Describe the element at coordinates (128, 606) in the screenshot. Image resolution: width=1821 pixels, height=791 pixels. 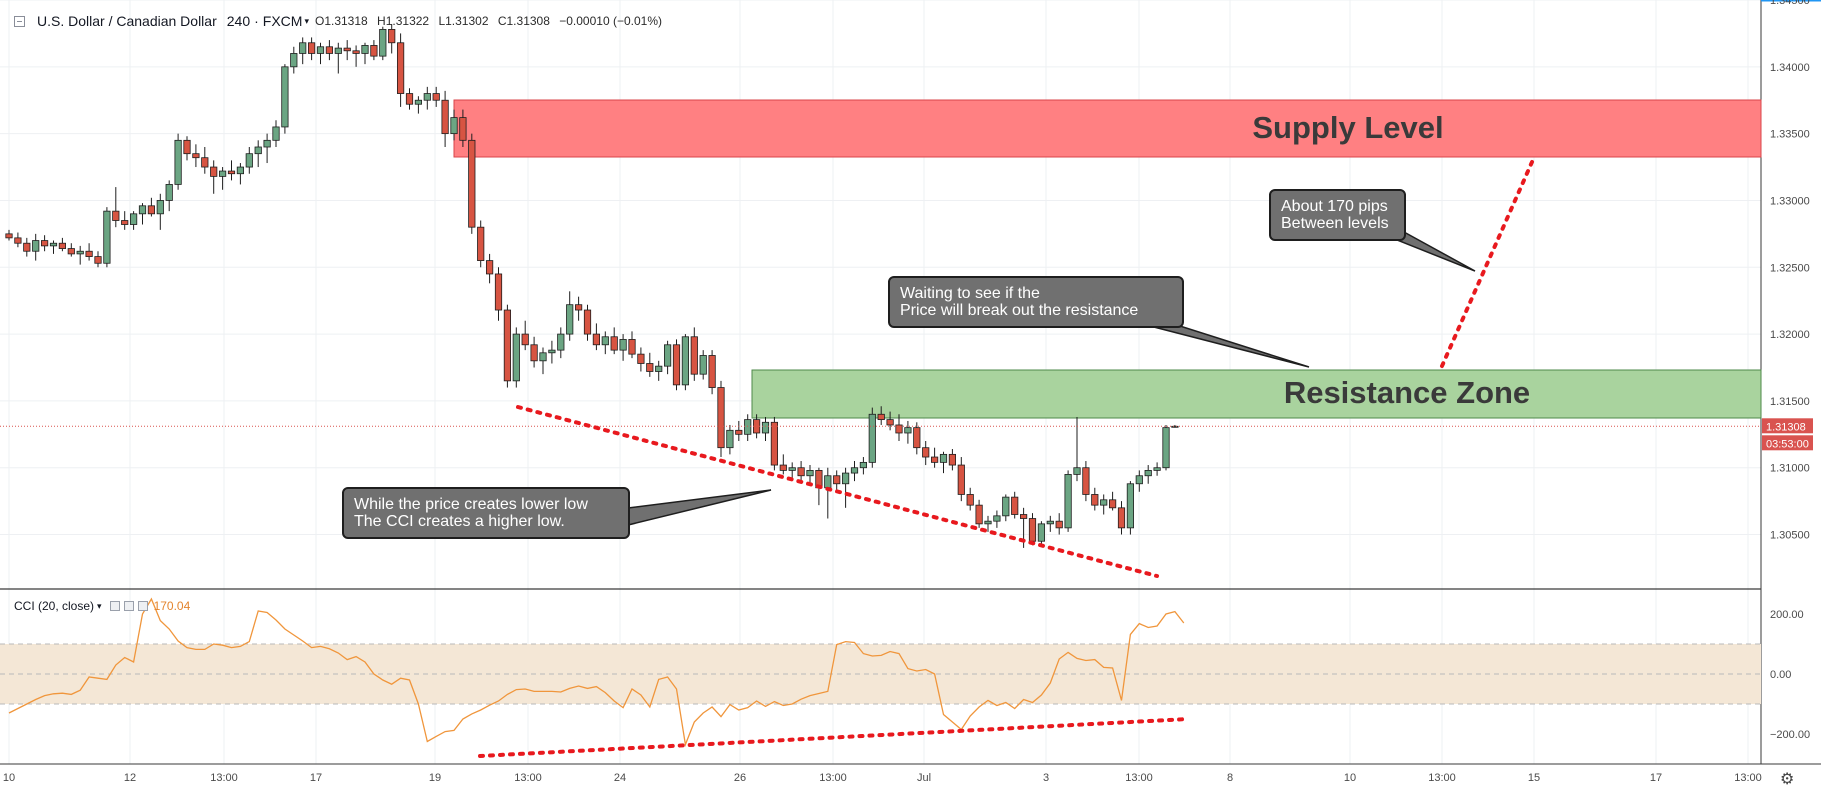
I see `settings-icon` at that location.